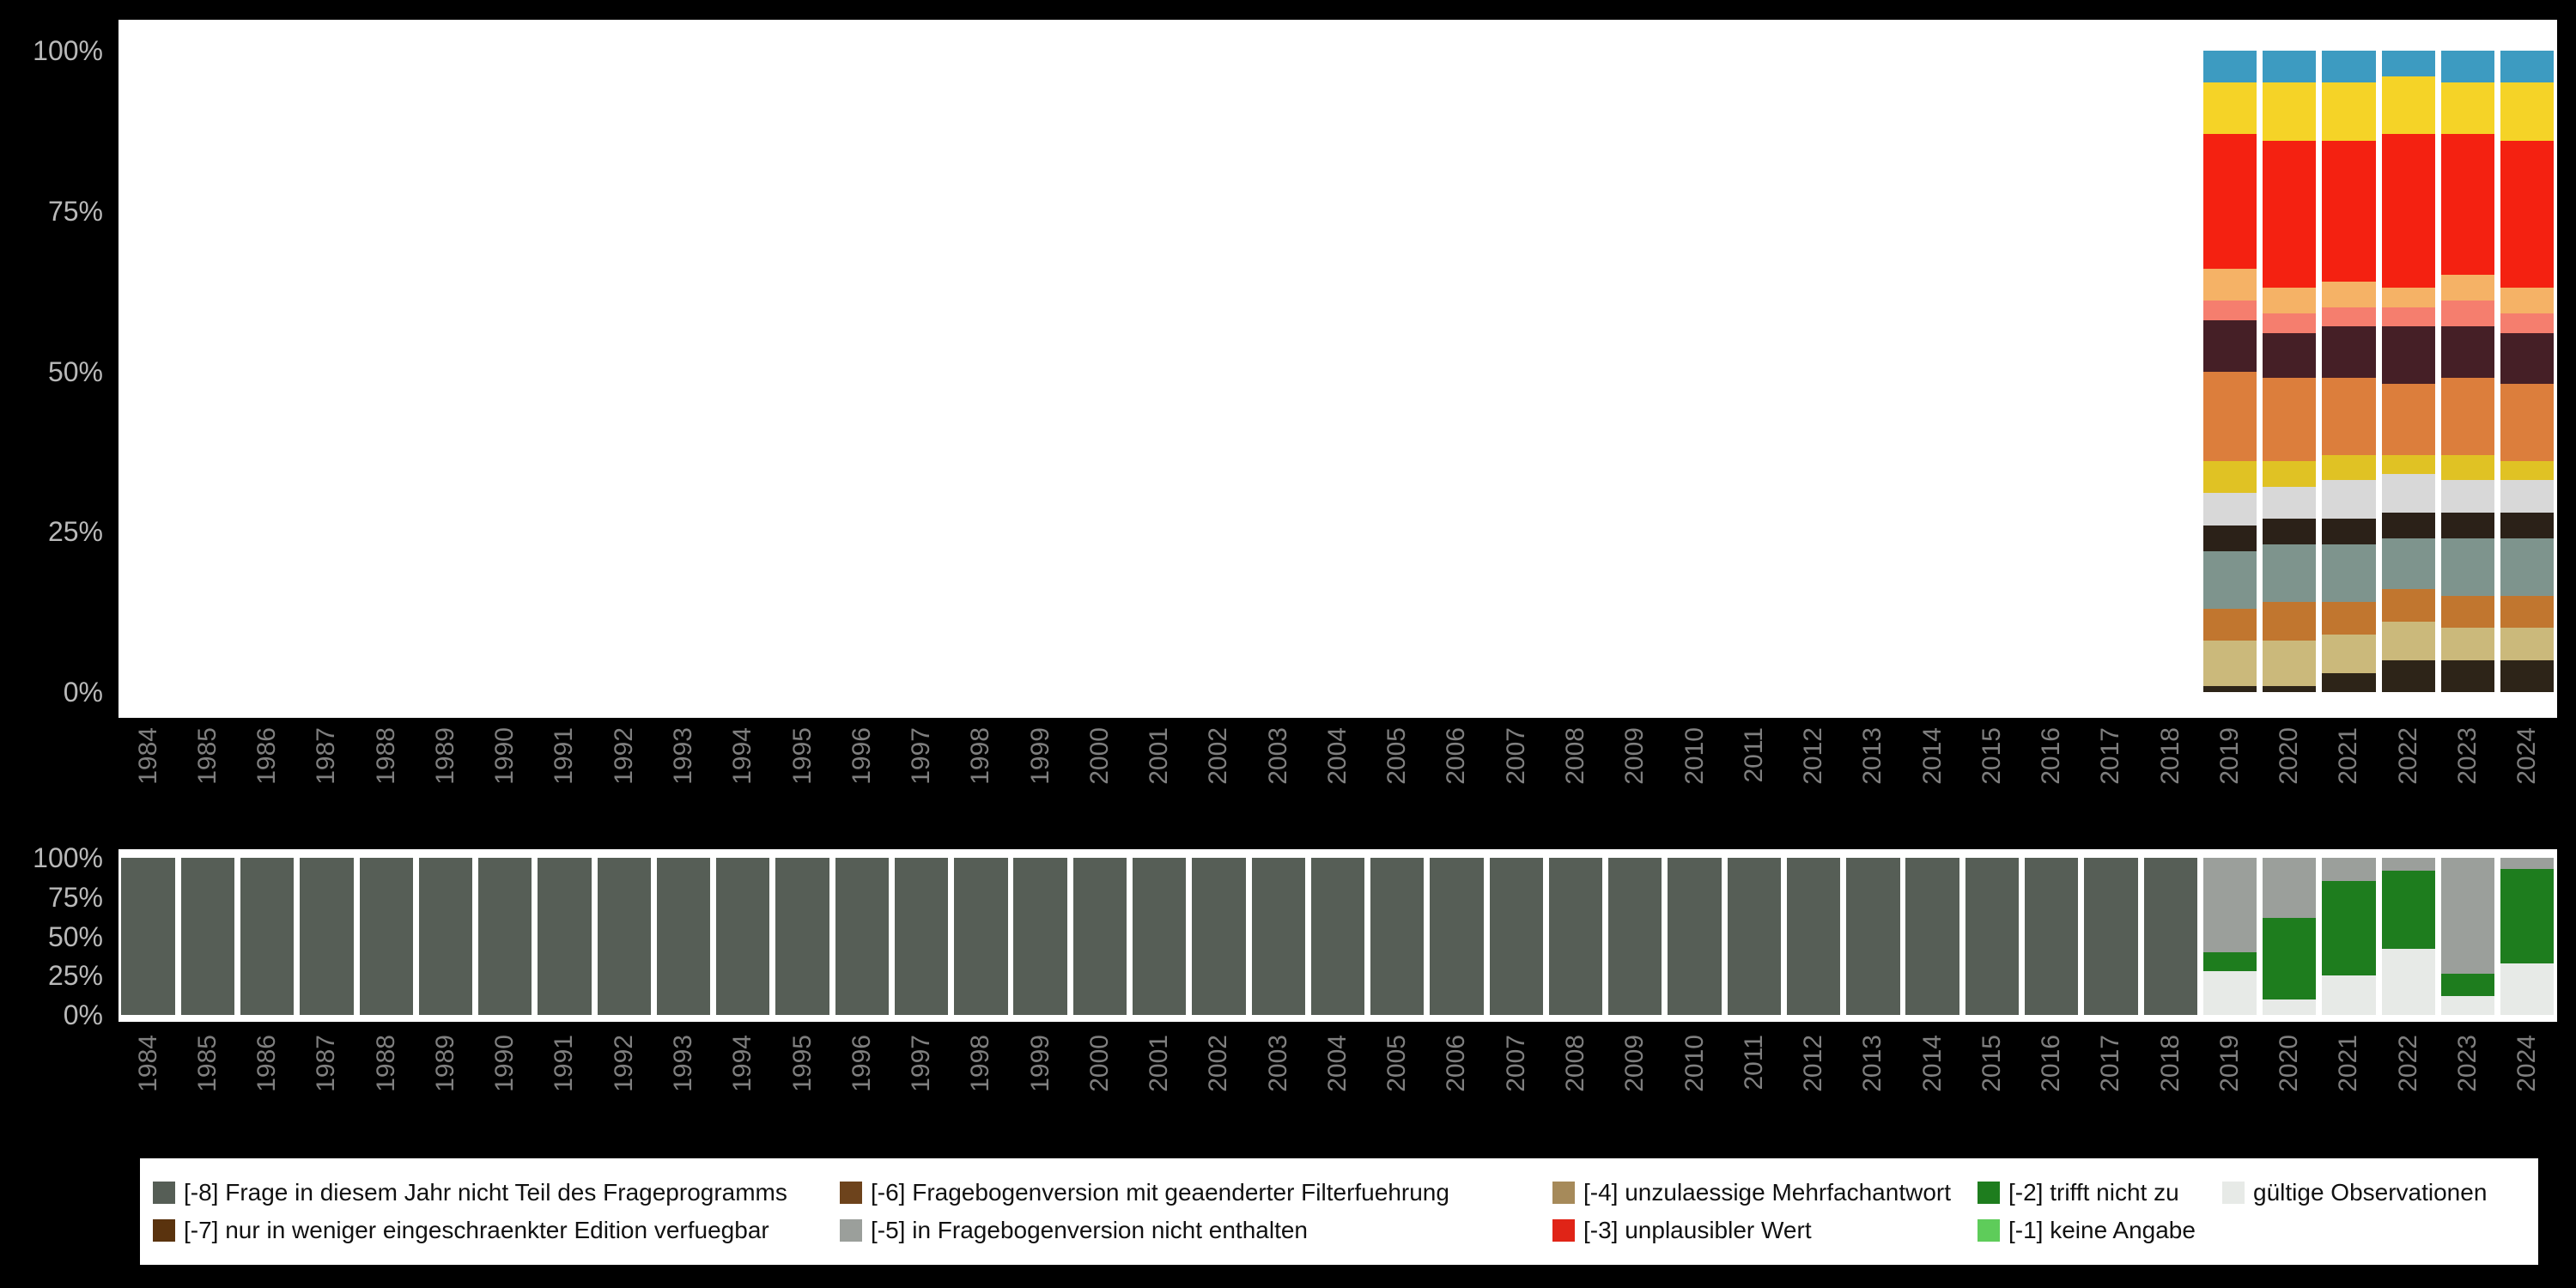 The height and width of the screenshot is (1288, 2576). What do you see at coordinates (1338, 936) in the screenshot?
I see `bottom-chart-bars` at bounding box center [1338, 936].